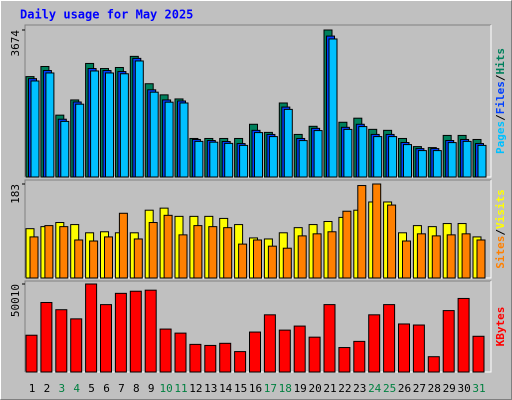  What do you see at coordinates (91, 388) in the screenshot?
I see `x-tick-label: 5` at bounding box center [91, 388].